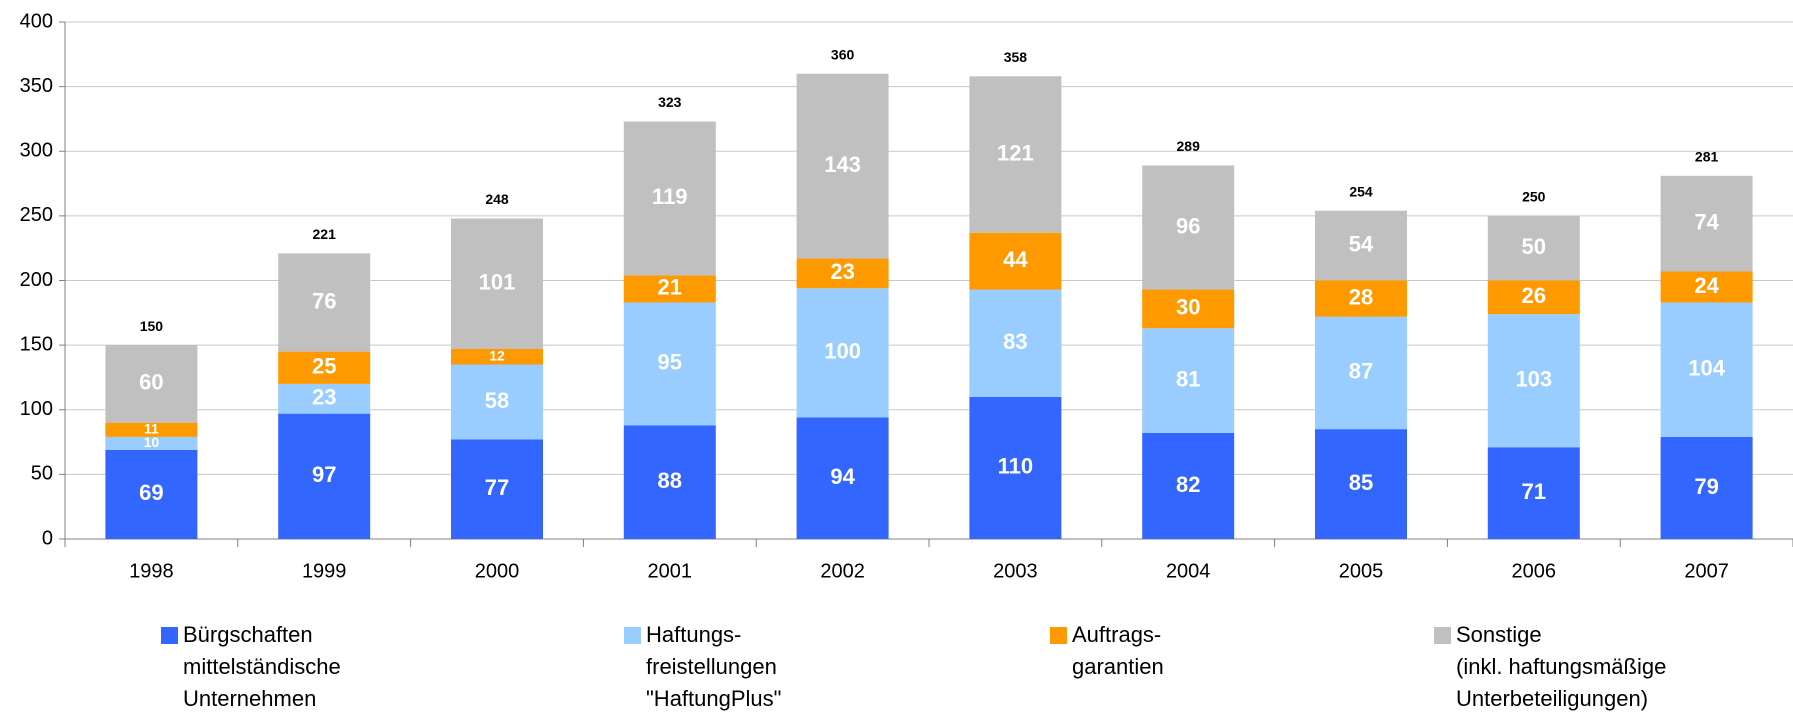 This screenshot has width=1793, height=715. What do you see at coordinates (36, 86) in the screenshot?
I see `y-tick-label: 350` at bounding box center [36, 86].